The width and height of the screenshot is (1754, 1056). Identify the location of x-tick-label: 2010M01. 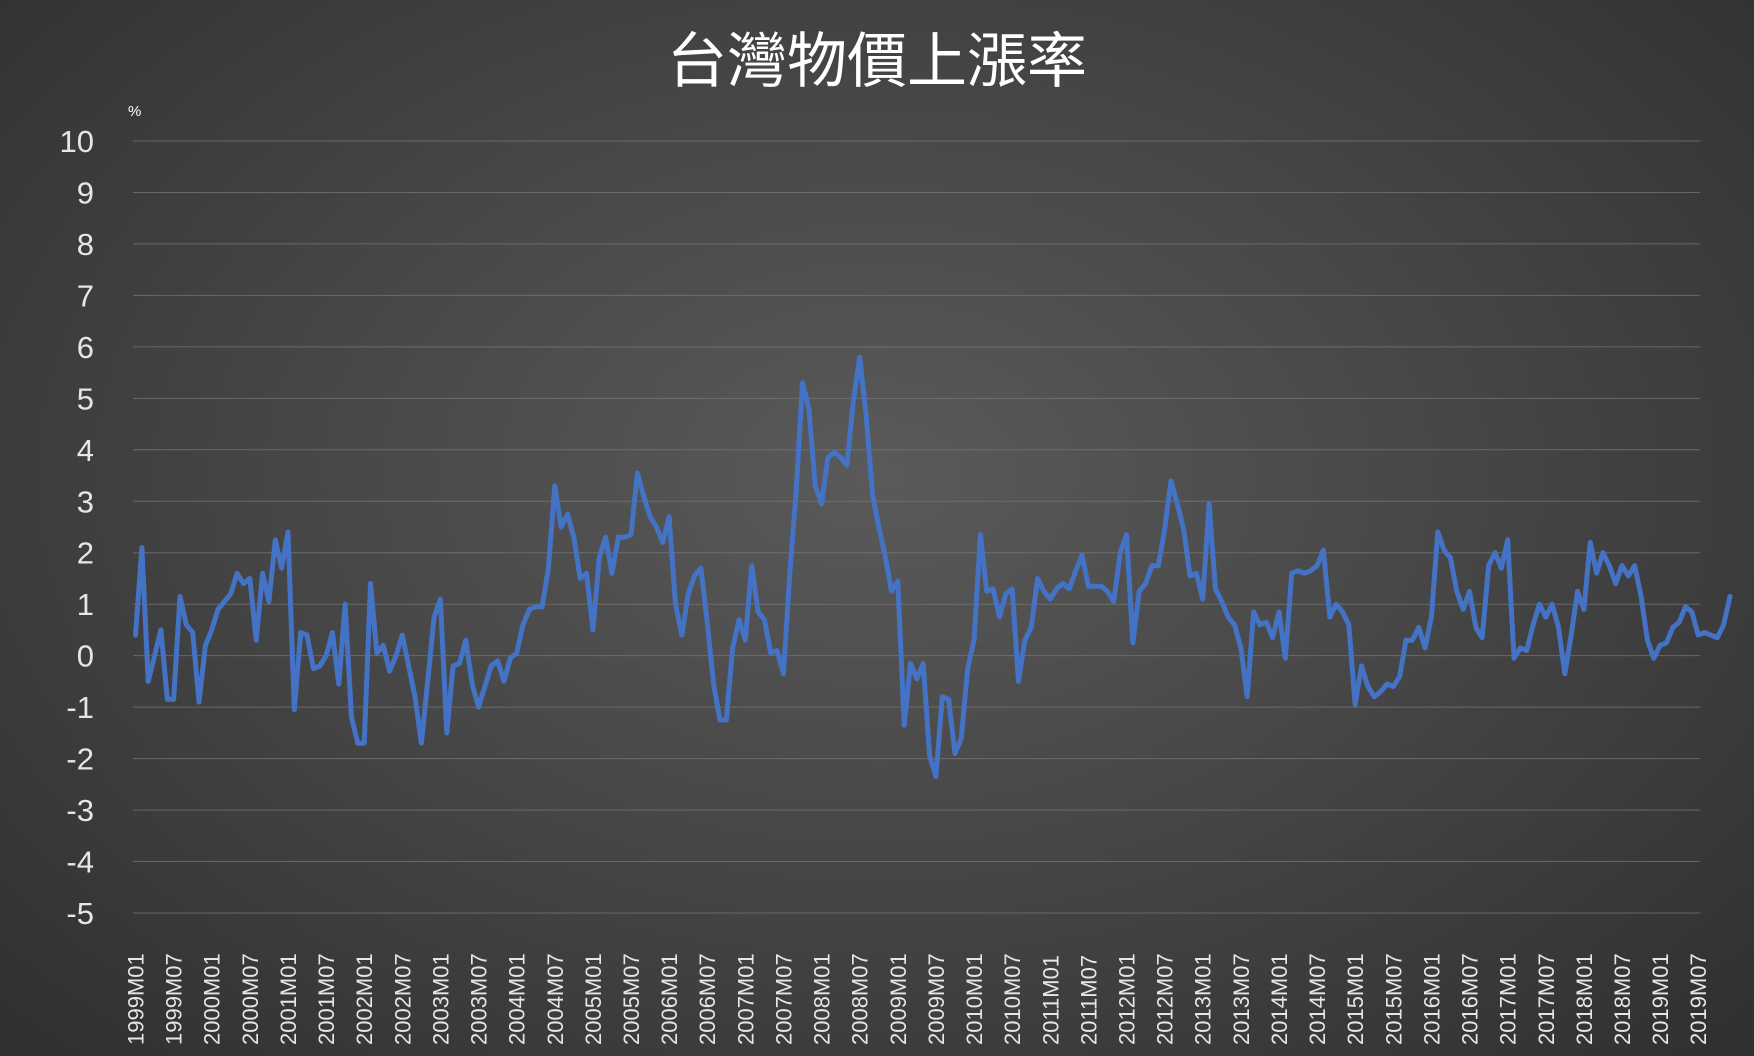
(974, 999).